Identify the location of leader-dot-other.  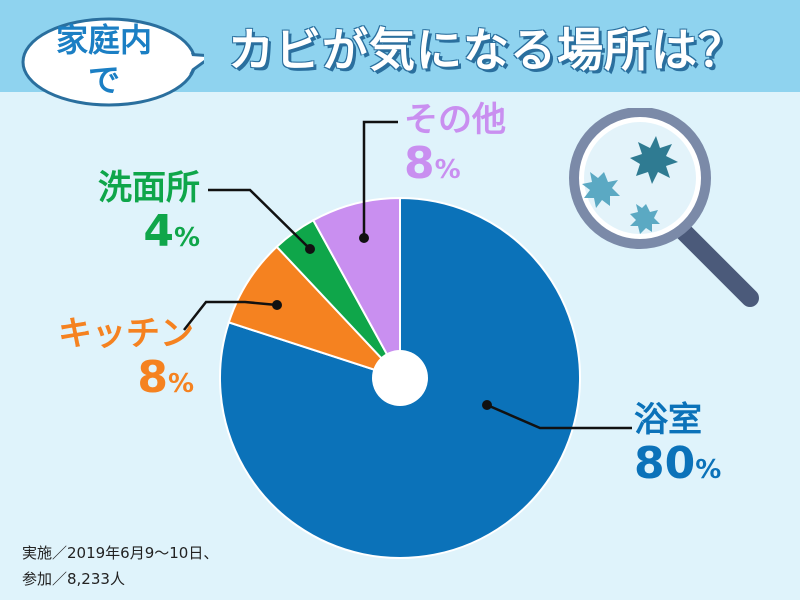
(364, 238).